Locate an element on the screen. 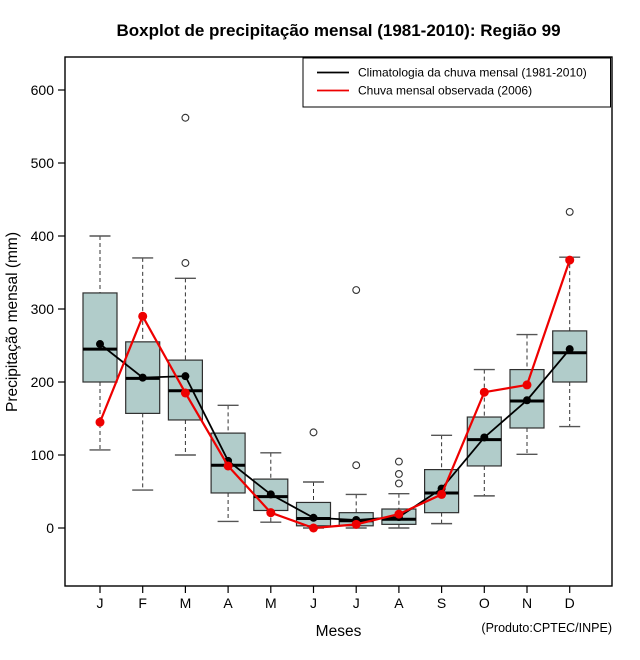  x-tick-label: O is located at coordinates (484, 603).